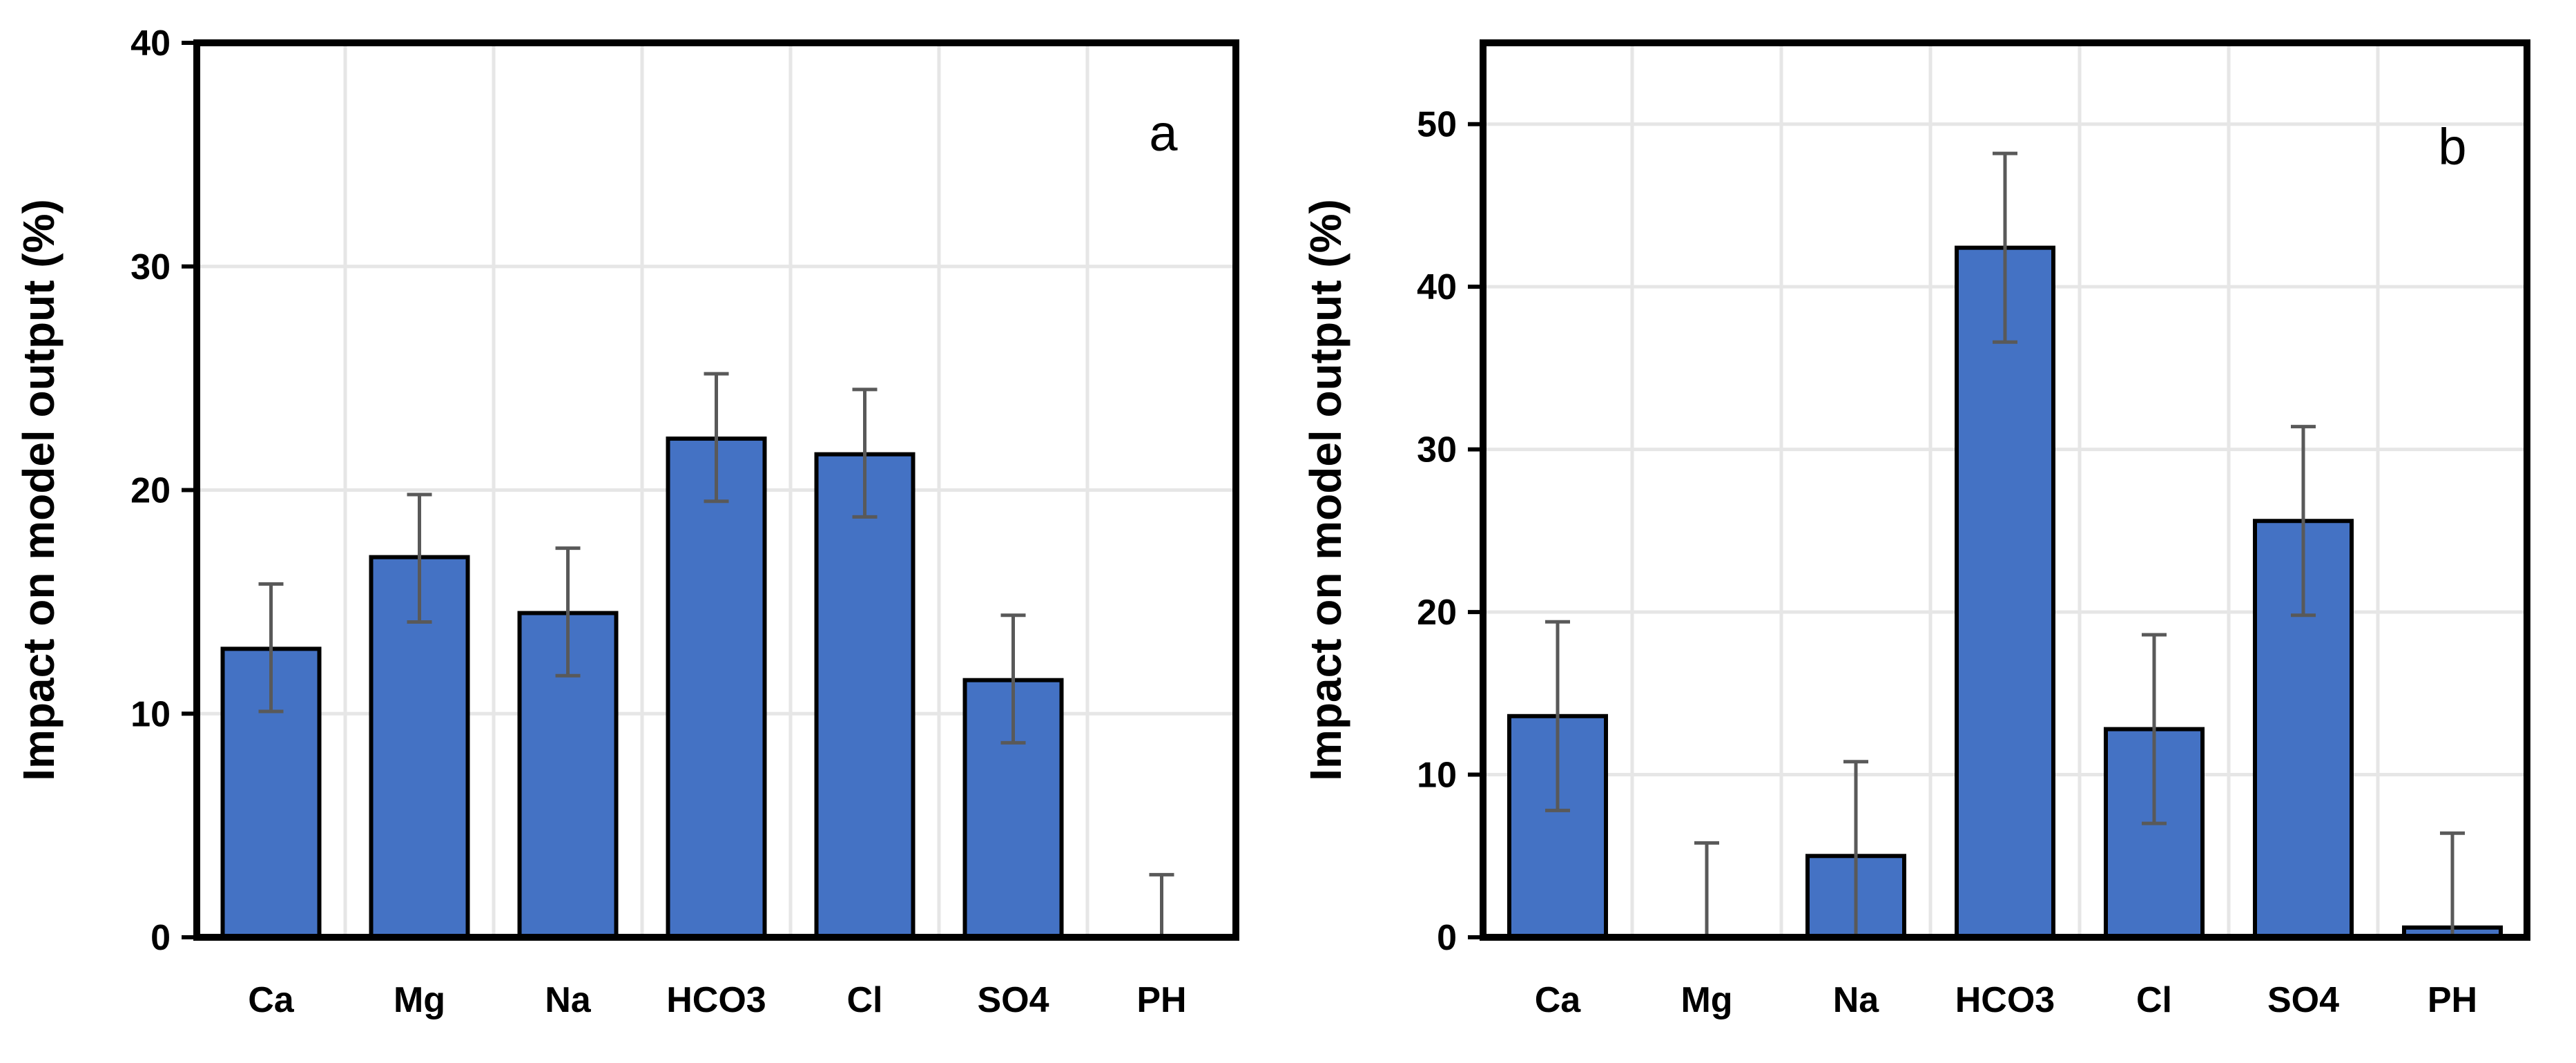 This screenshot has width=2576, height=1063. What do you see at coordinates (865, 695) in the screenshot?
I see `bar-cl` at bounding box center [865, 695].